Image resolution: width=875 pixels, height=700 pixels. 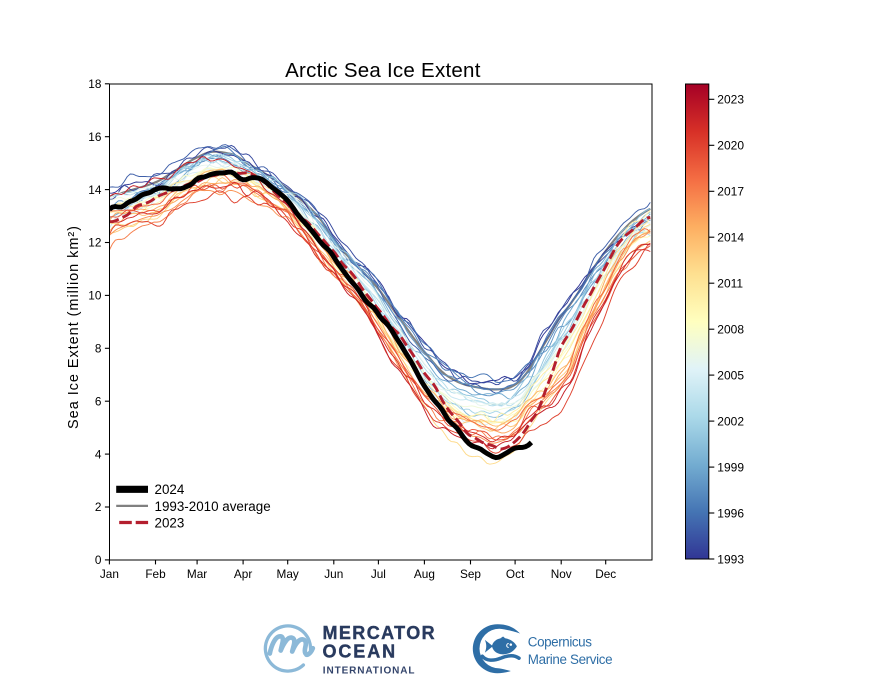 I want to click on svg-text: INTERNATIONAL, so click(x=369, y=671).